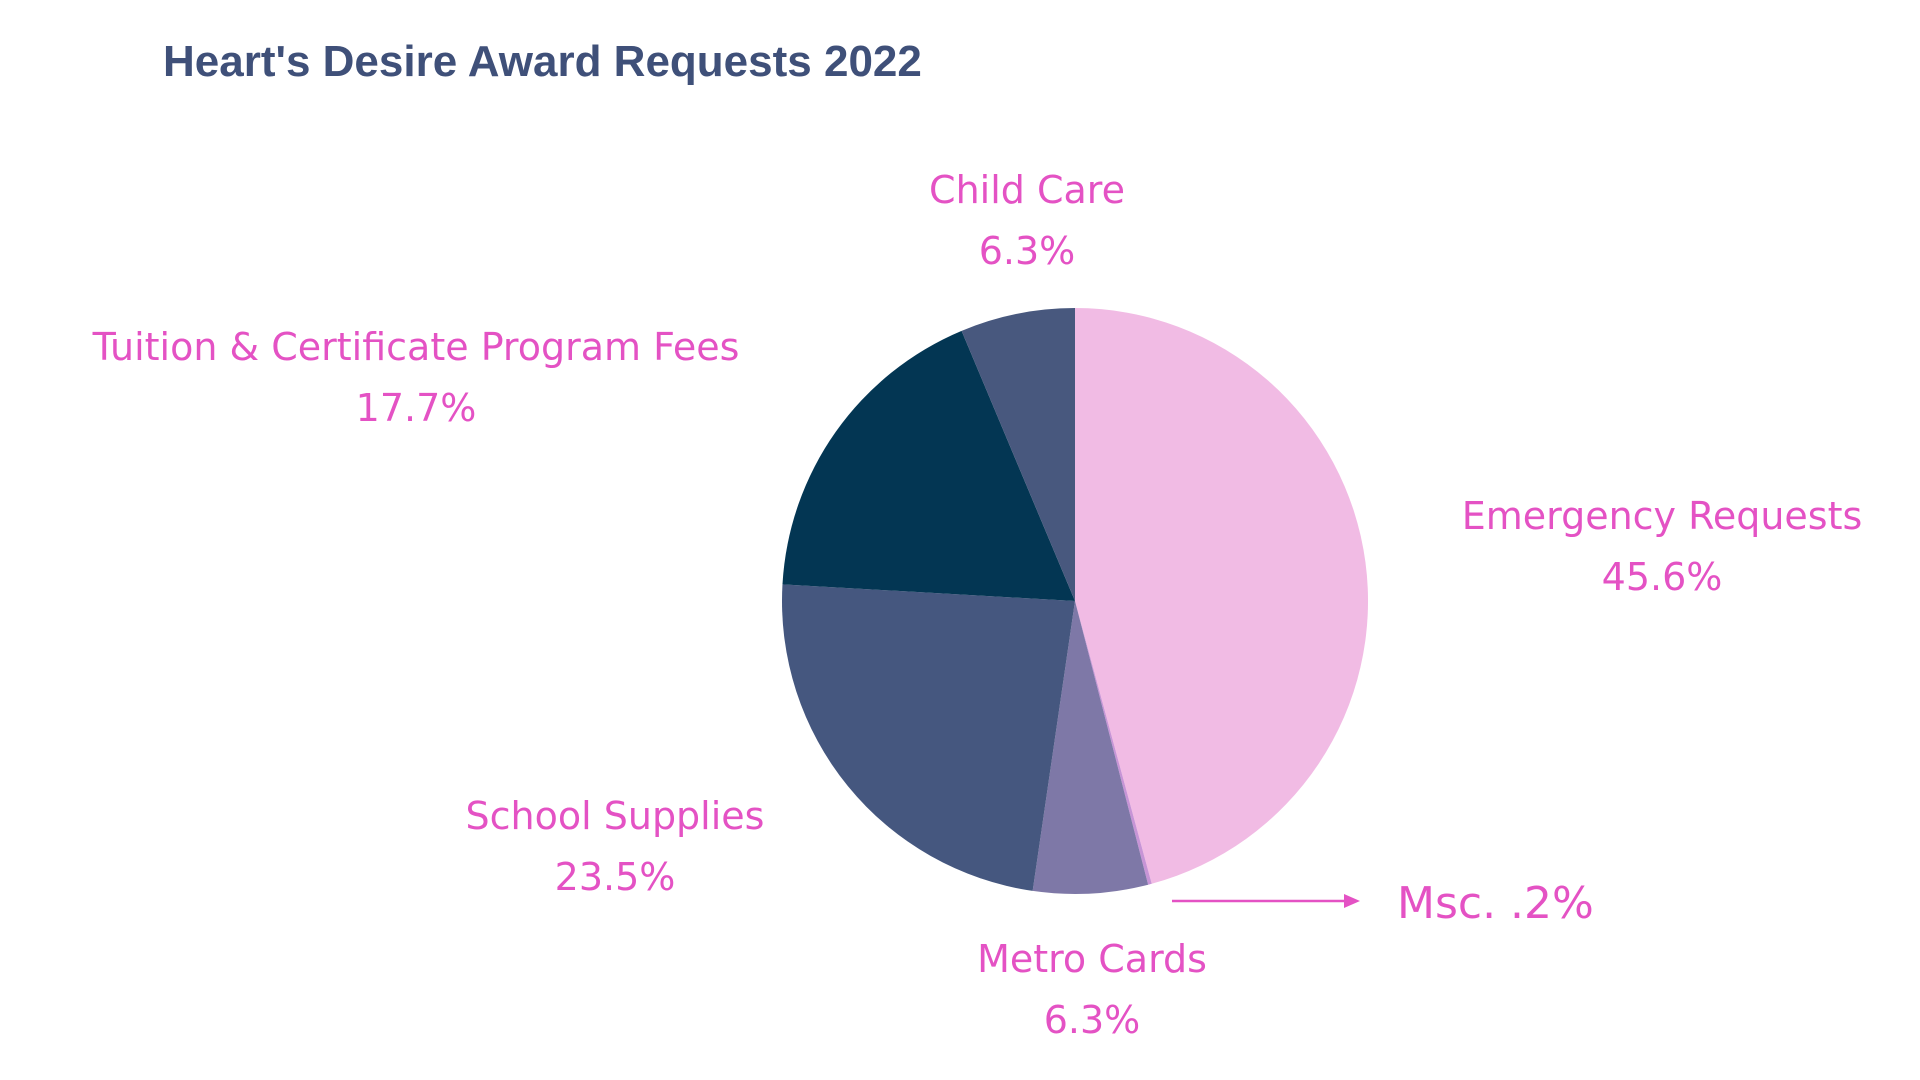 The width and height of the screenshot is (1920, 1080). What do you see at coordinates (928, 737) in the screenshot?
I see `pie-slice-school-supplies` at bounding box center [928, 737].